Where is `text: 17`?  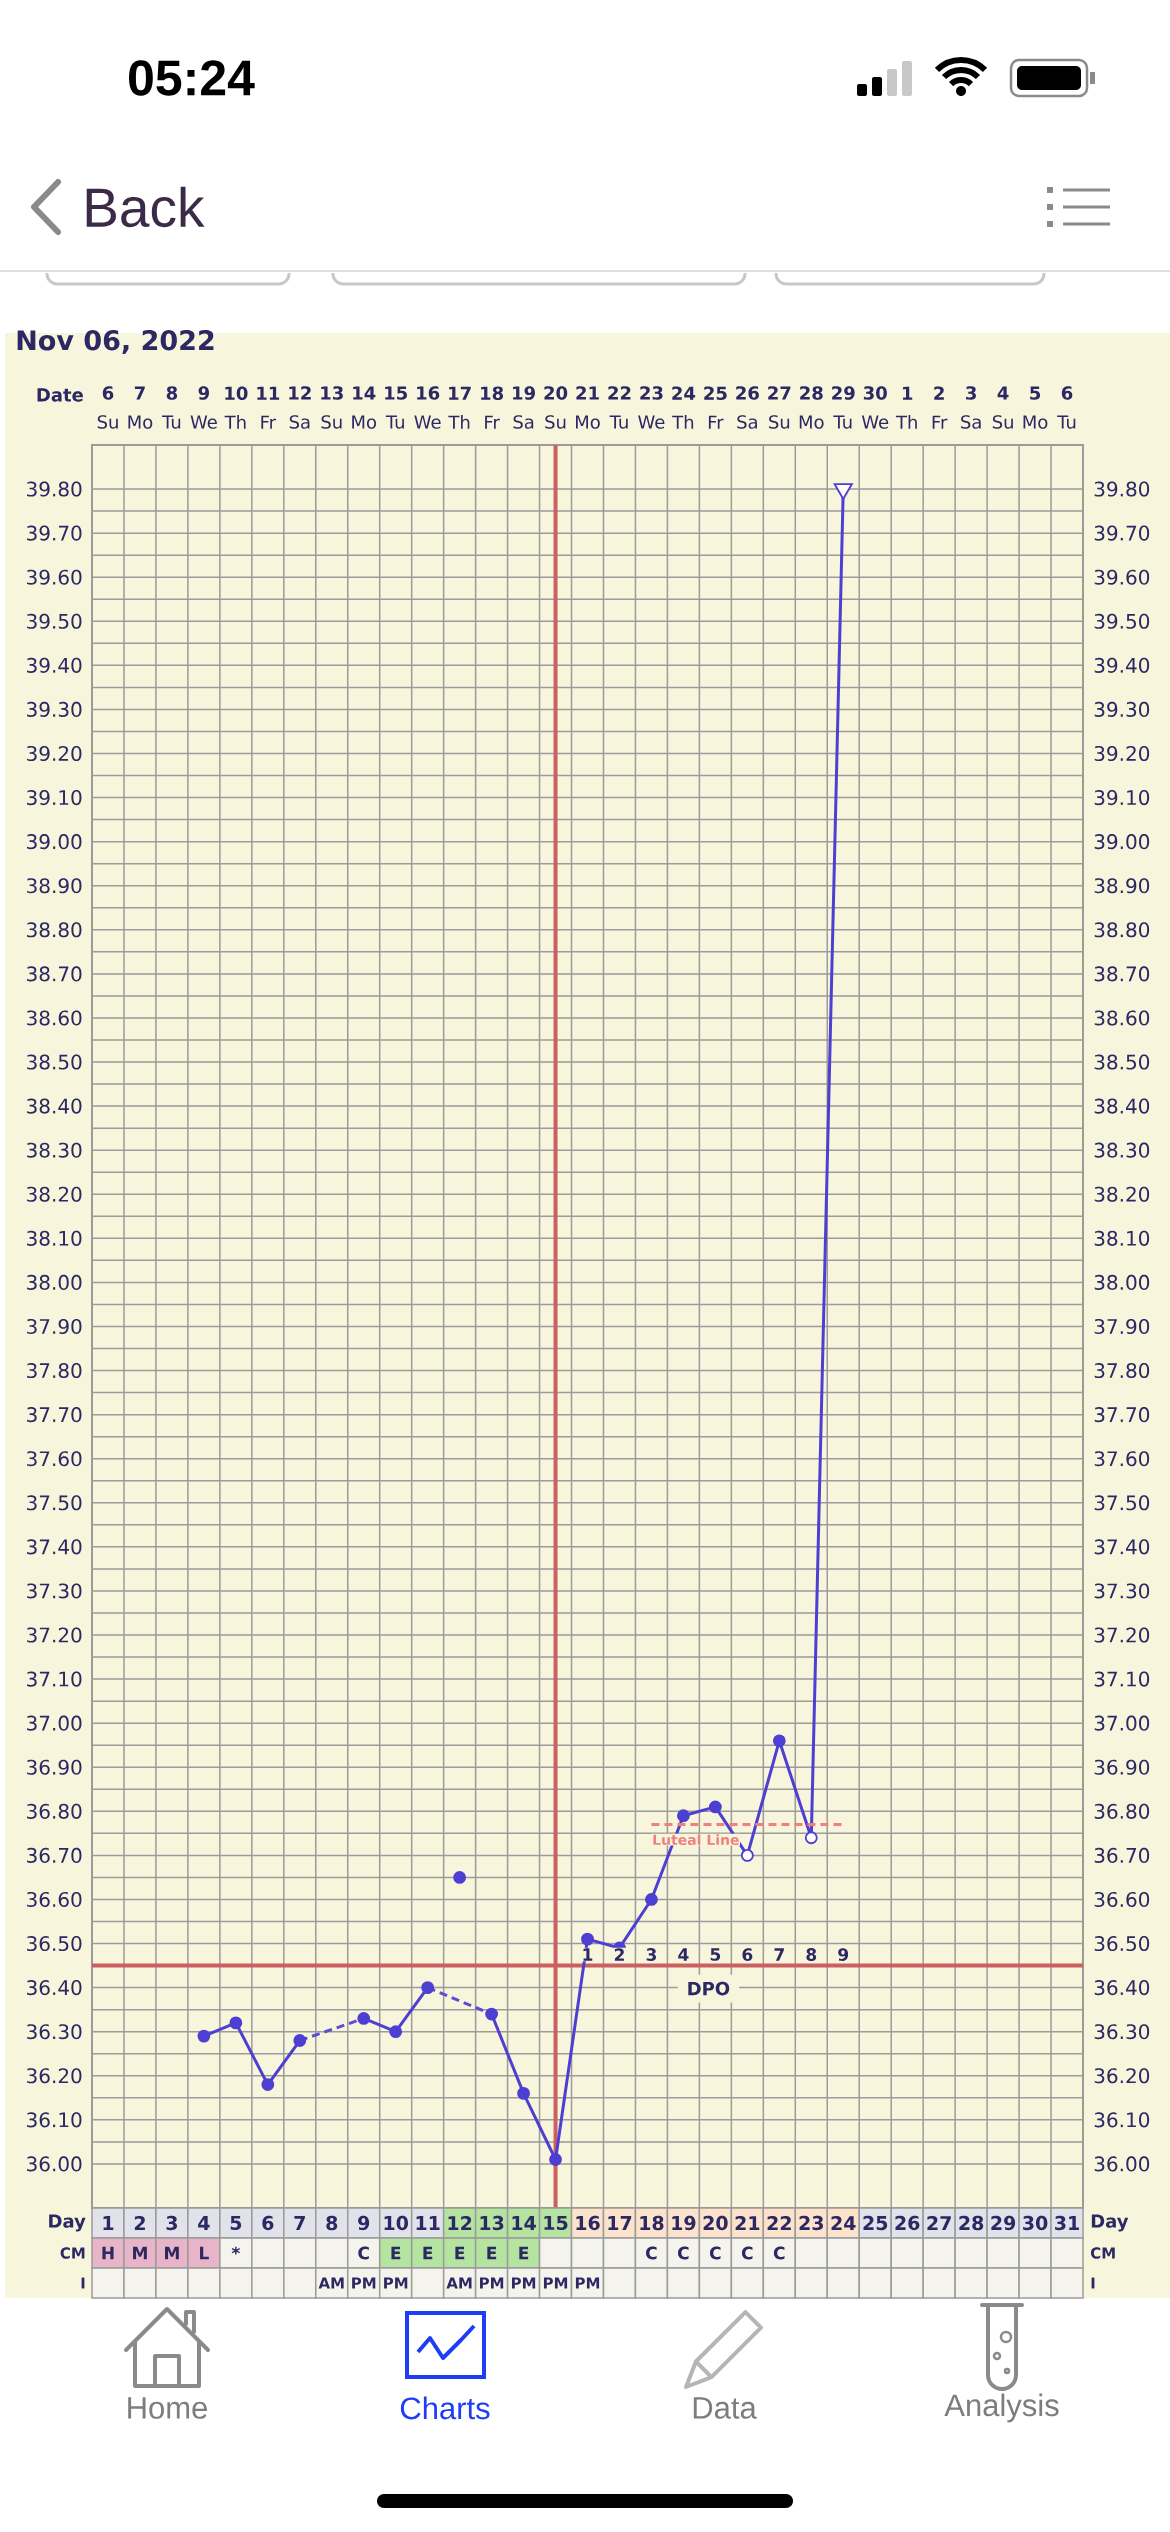 text: 17 is located at coordinates (620, 2223).